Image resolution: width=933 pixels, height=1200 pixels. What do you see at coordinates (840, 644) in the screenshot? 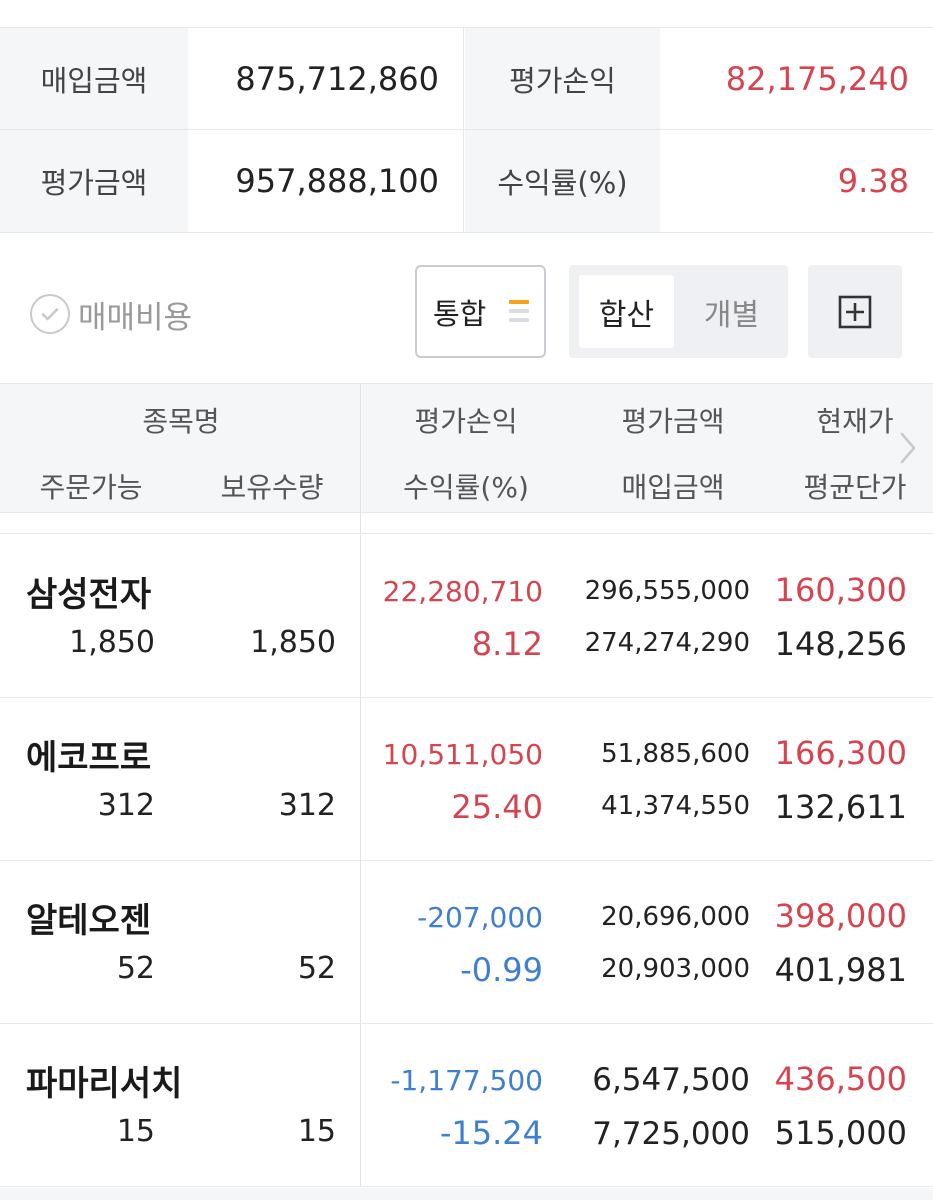
I see `avg-price: 148,256` at bounding box center [840, 644].